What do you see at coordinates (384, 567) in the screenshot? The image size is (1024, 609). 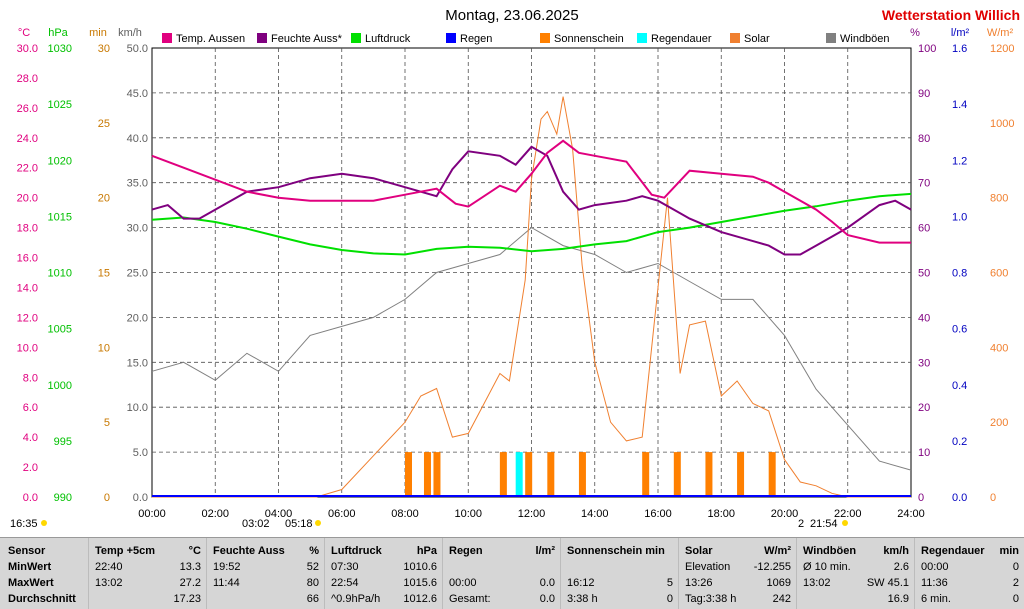 I see `stats-row: 07:30 1010.6` at bounding box center [384, 567].